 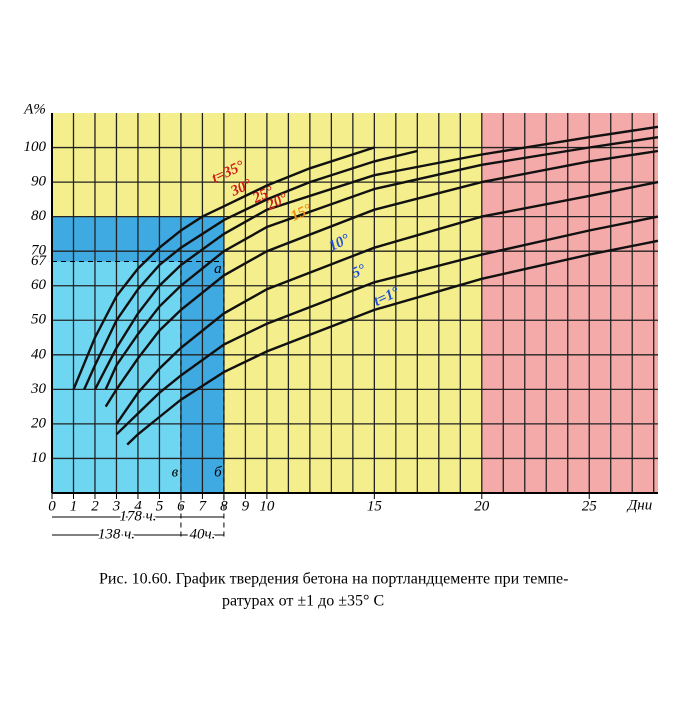 I want to click on y-tick-label: 67, so click(x=39, y=261).